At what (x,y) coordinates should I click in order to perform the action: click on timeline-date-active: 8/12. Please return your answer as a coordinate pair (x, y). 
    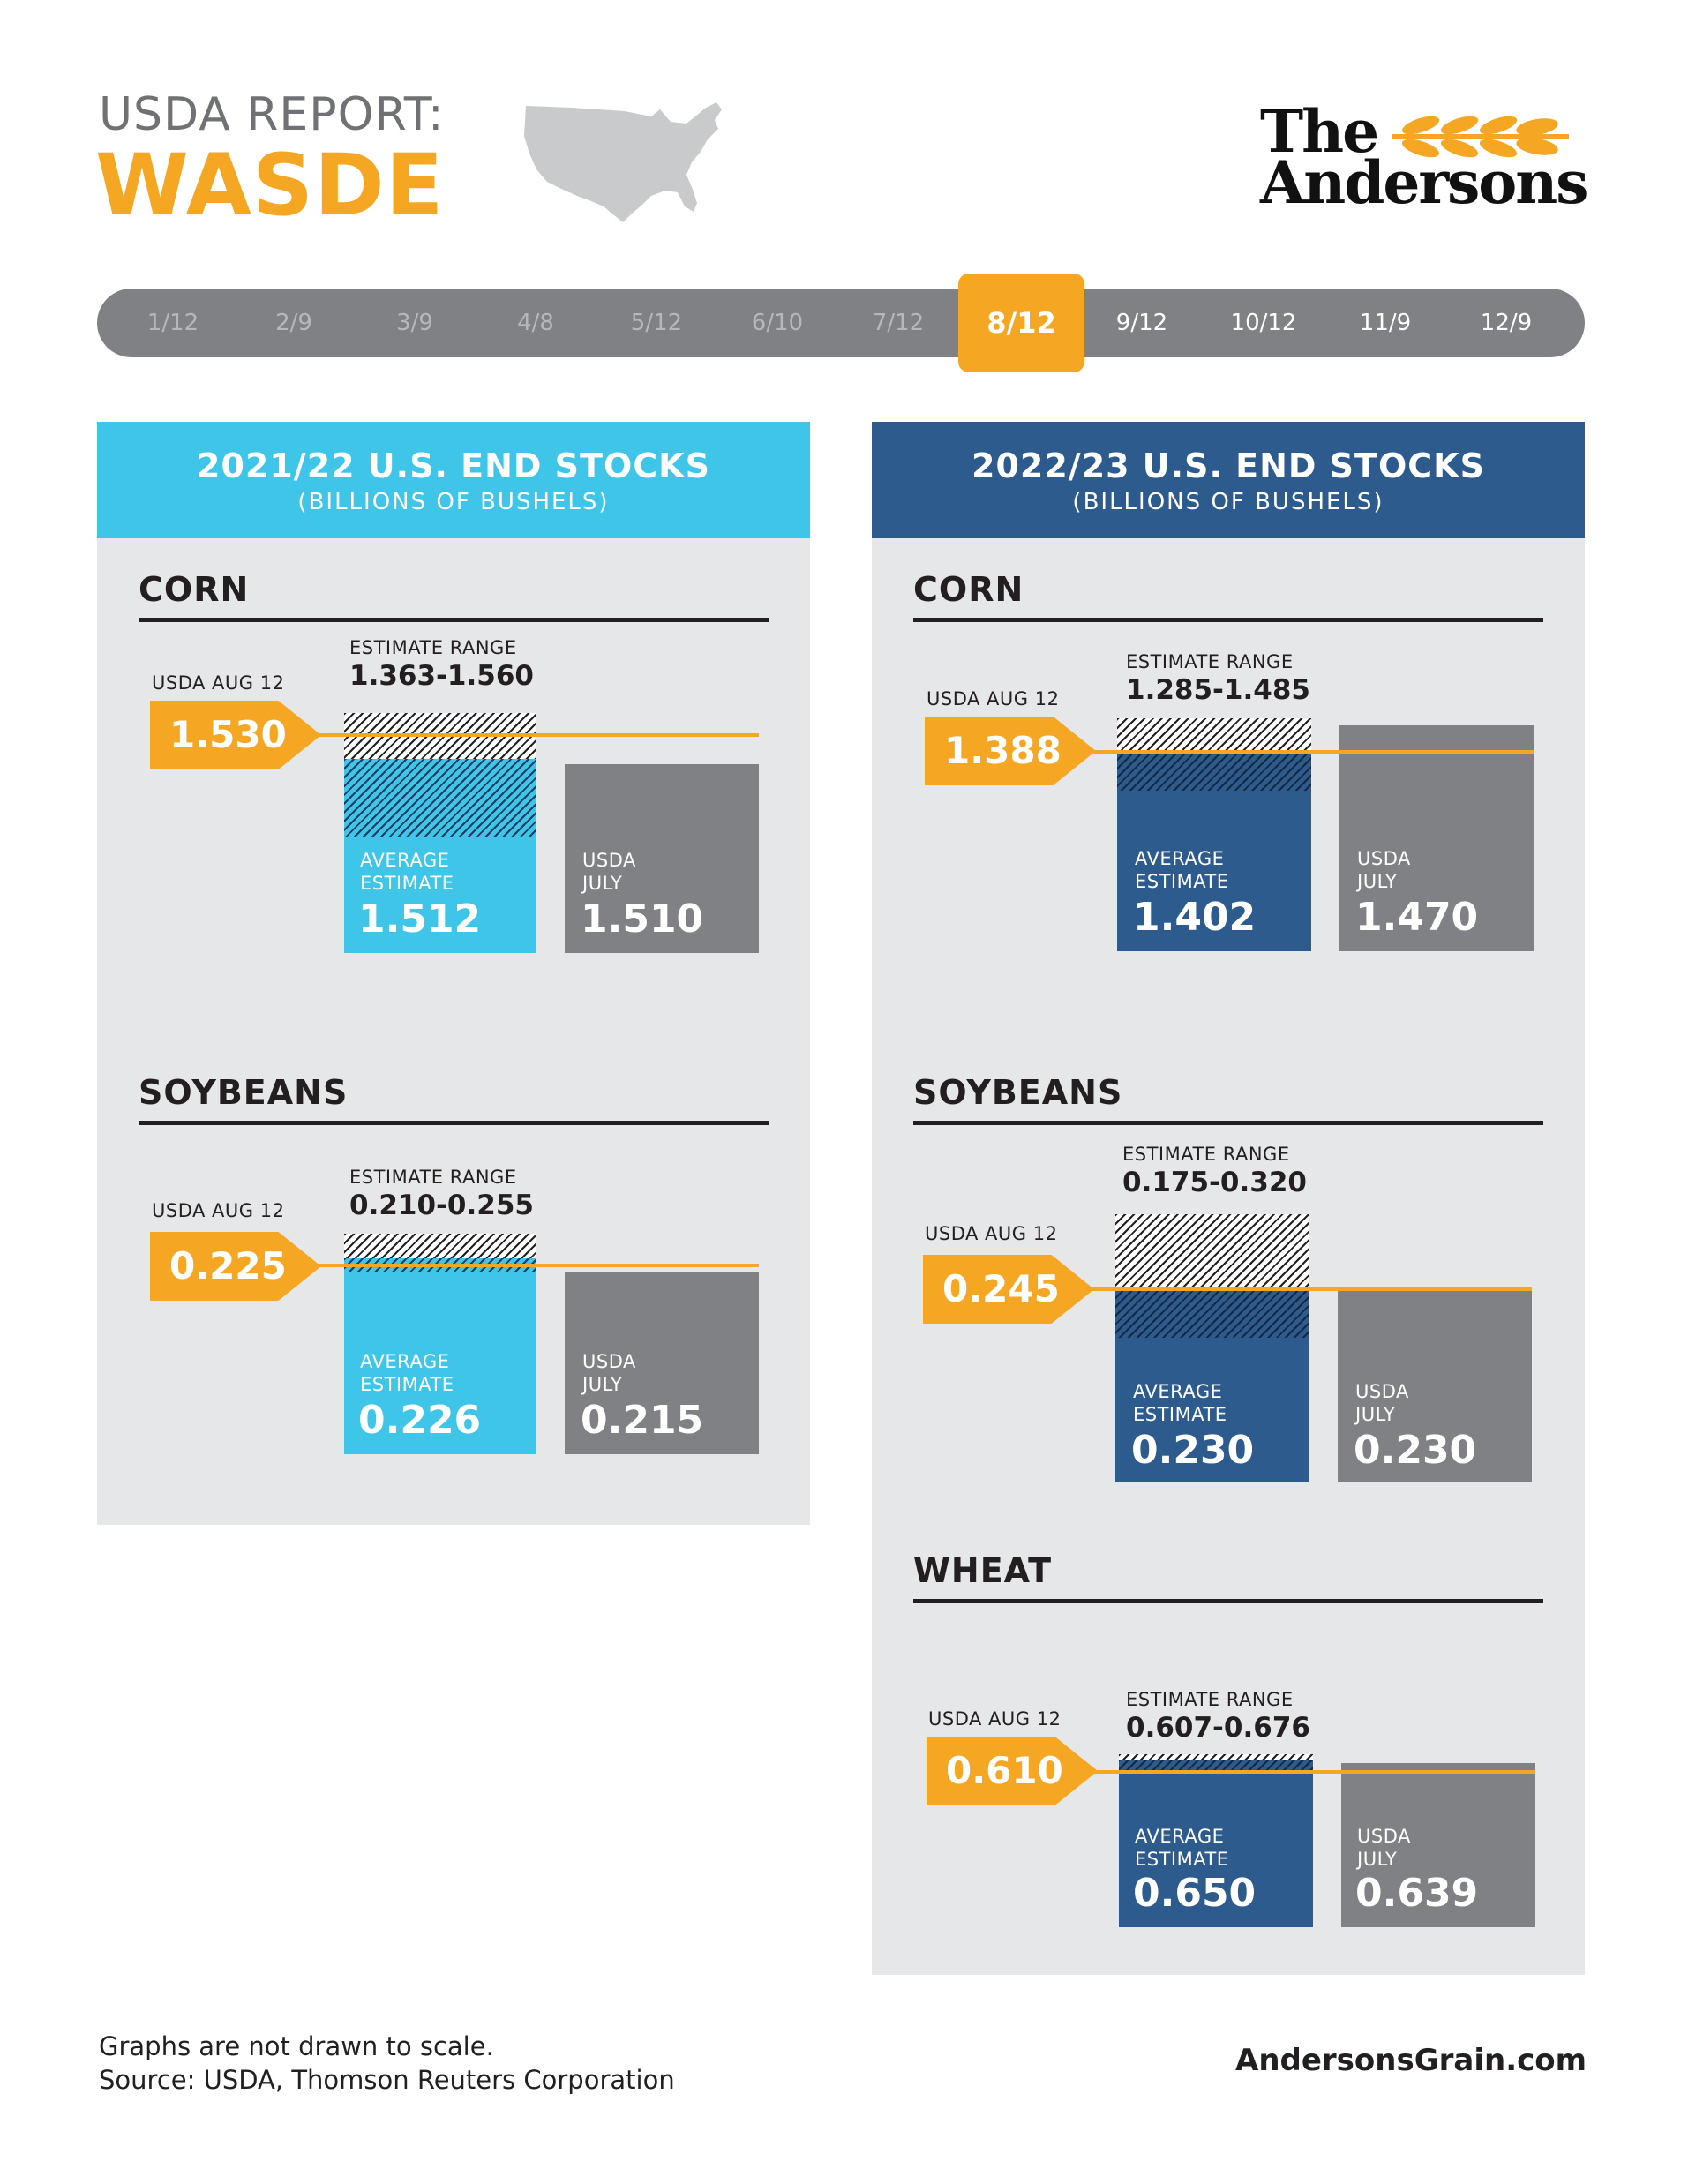
    Looking at the image, I should click on (1021, 323).